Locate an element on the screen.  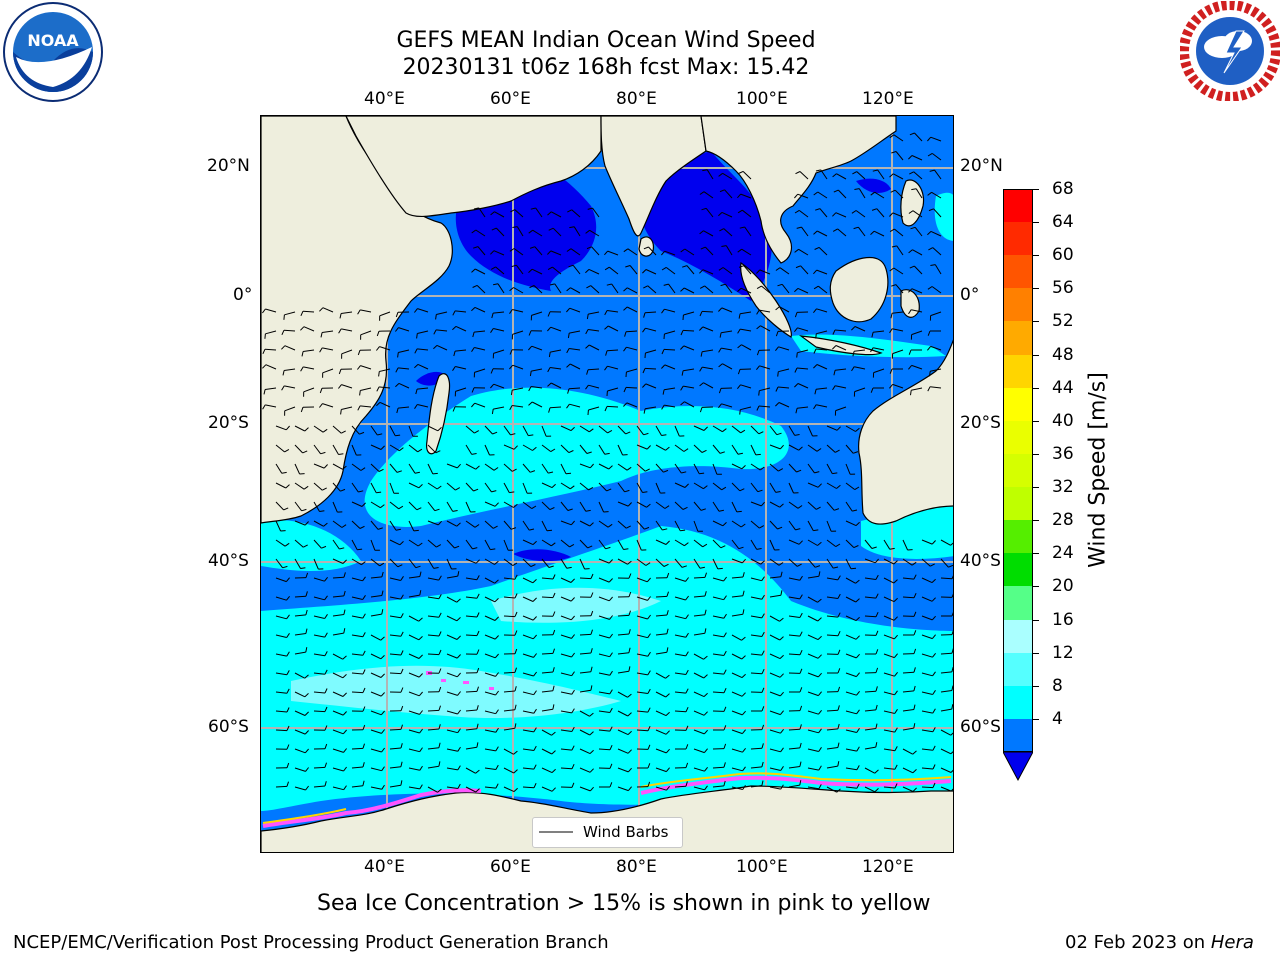
footer-right: 02 Feb 2023 on Hera is located at coordinates (1159, 942).